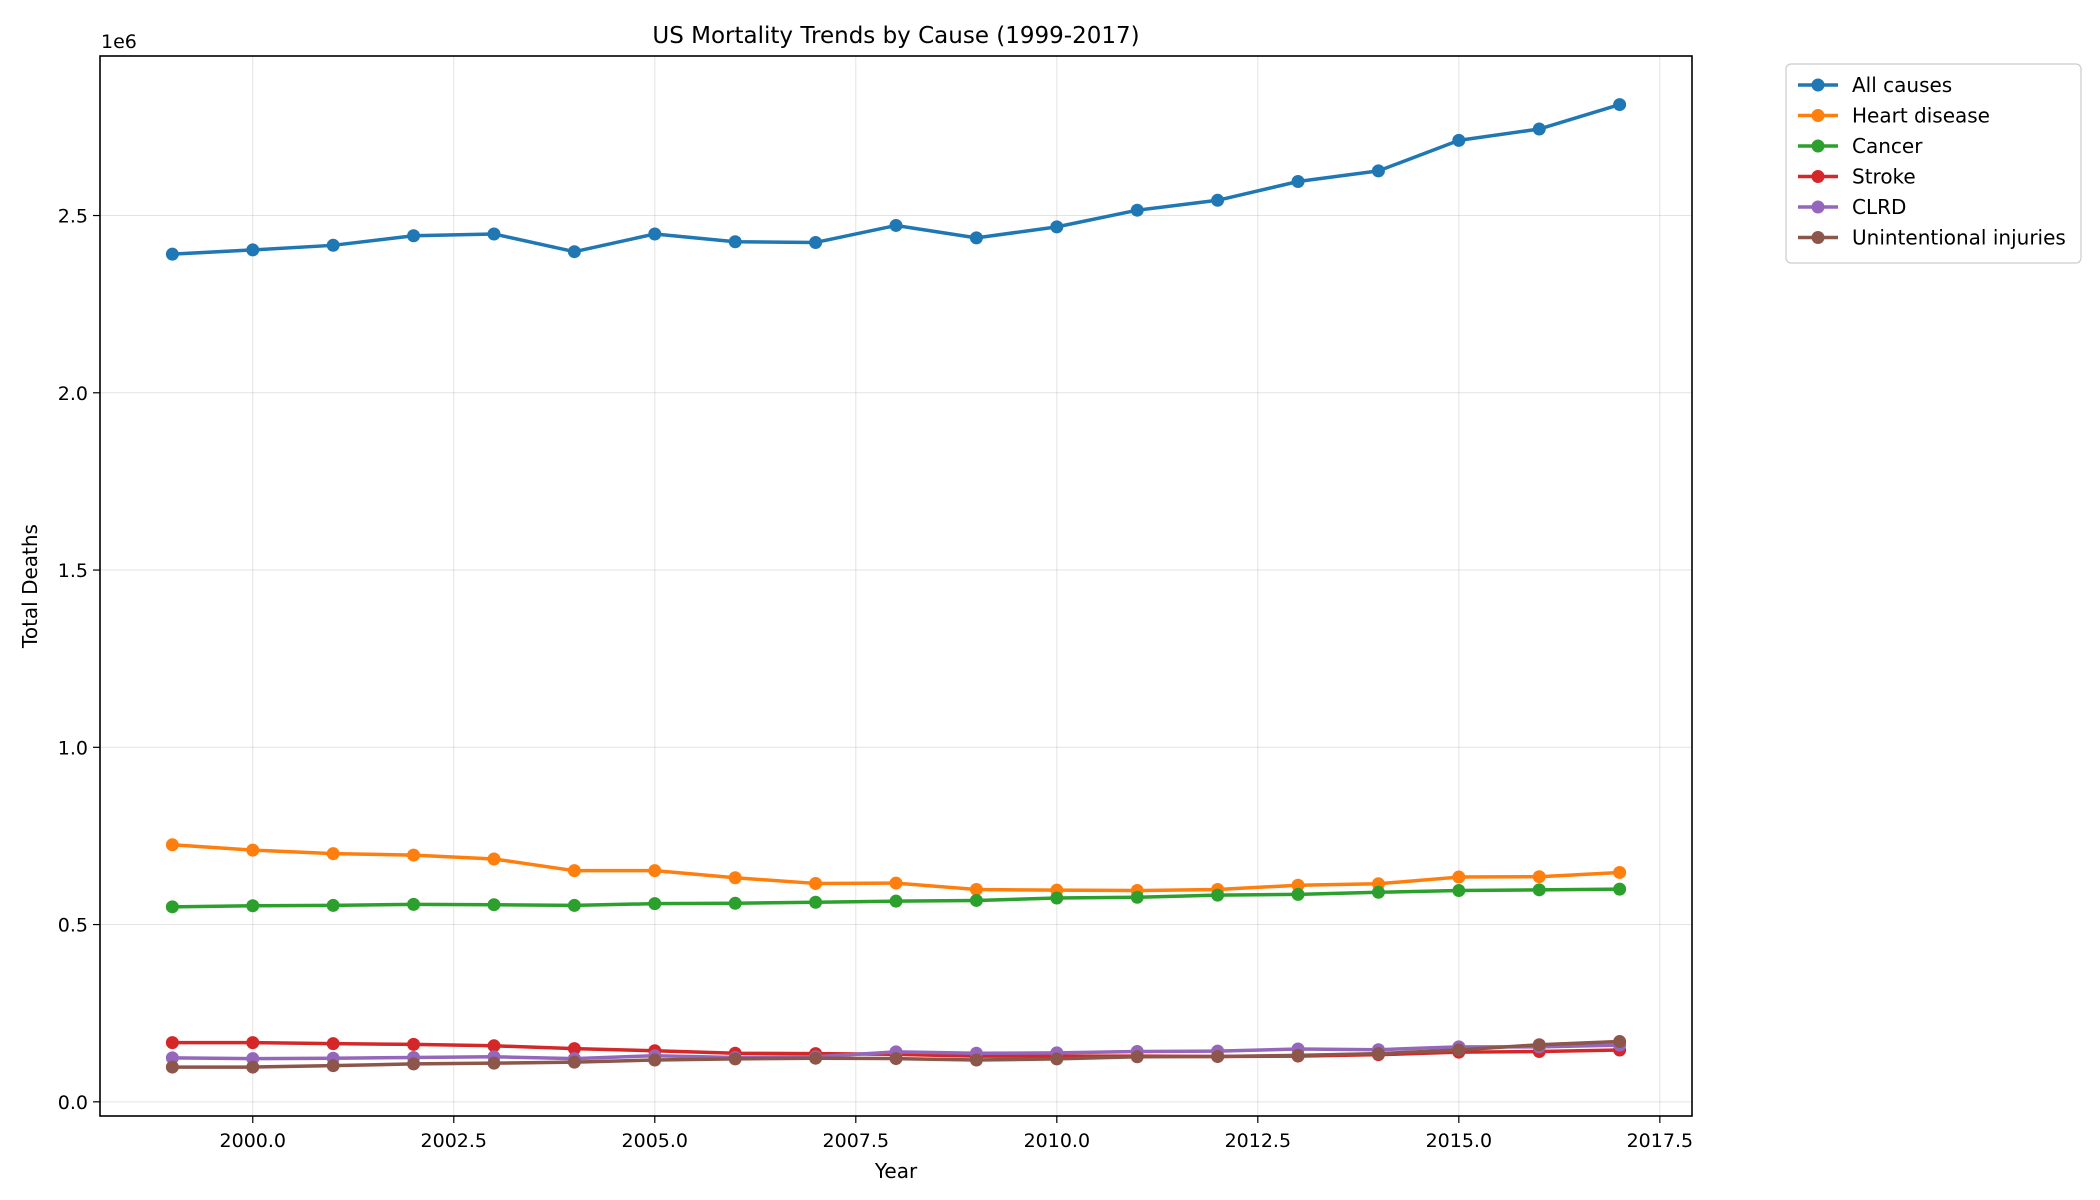 This screenshot has width=2100, height=1200. I want to click on y-tick-label: 1.5, so click(73, 571).